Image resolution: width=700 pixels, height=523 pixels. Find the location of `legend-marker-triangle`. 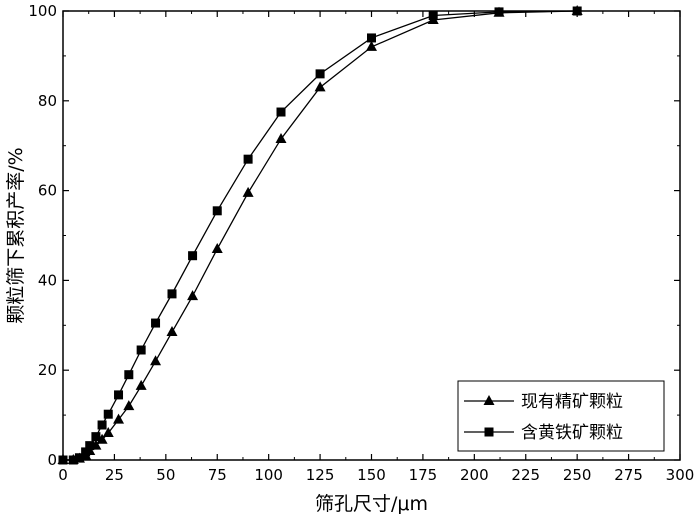

legend-marker-triangle is located at coordinates (489, 400).